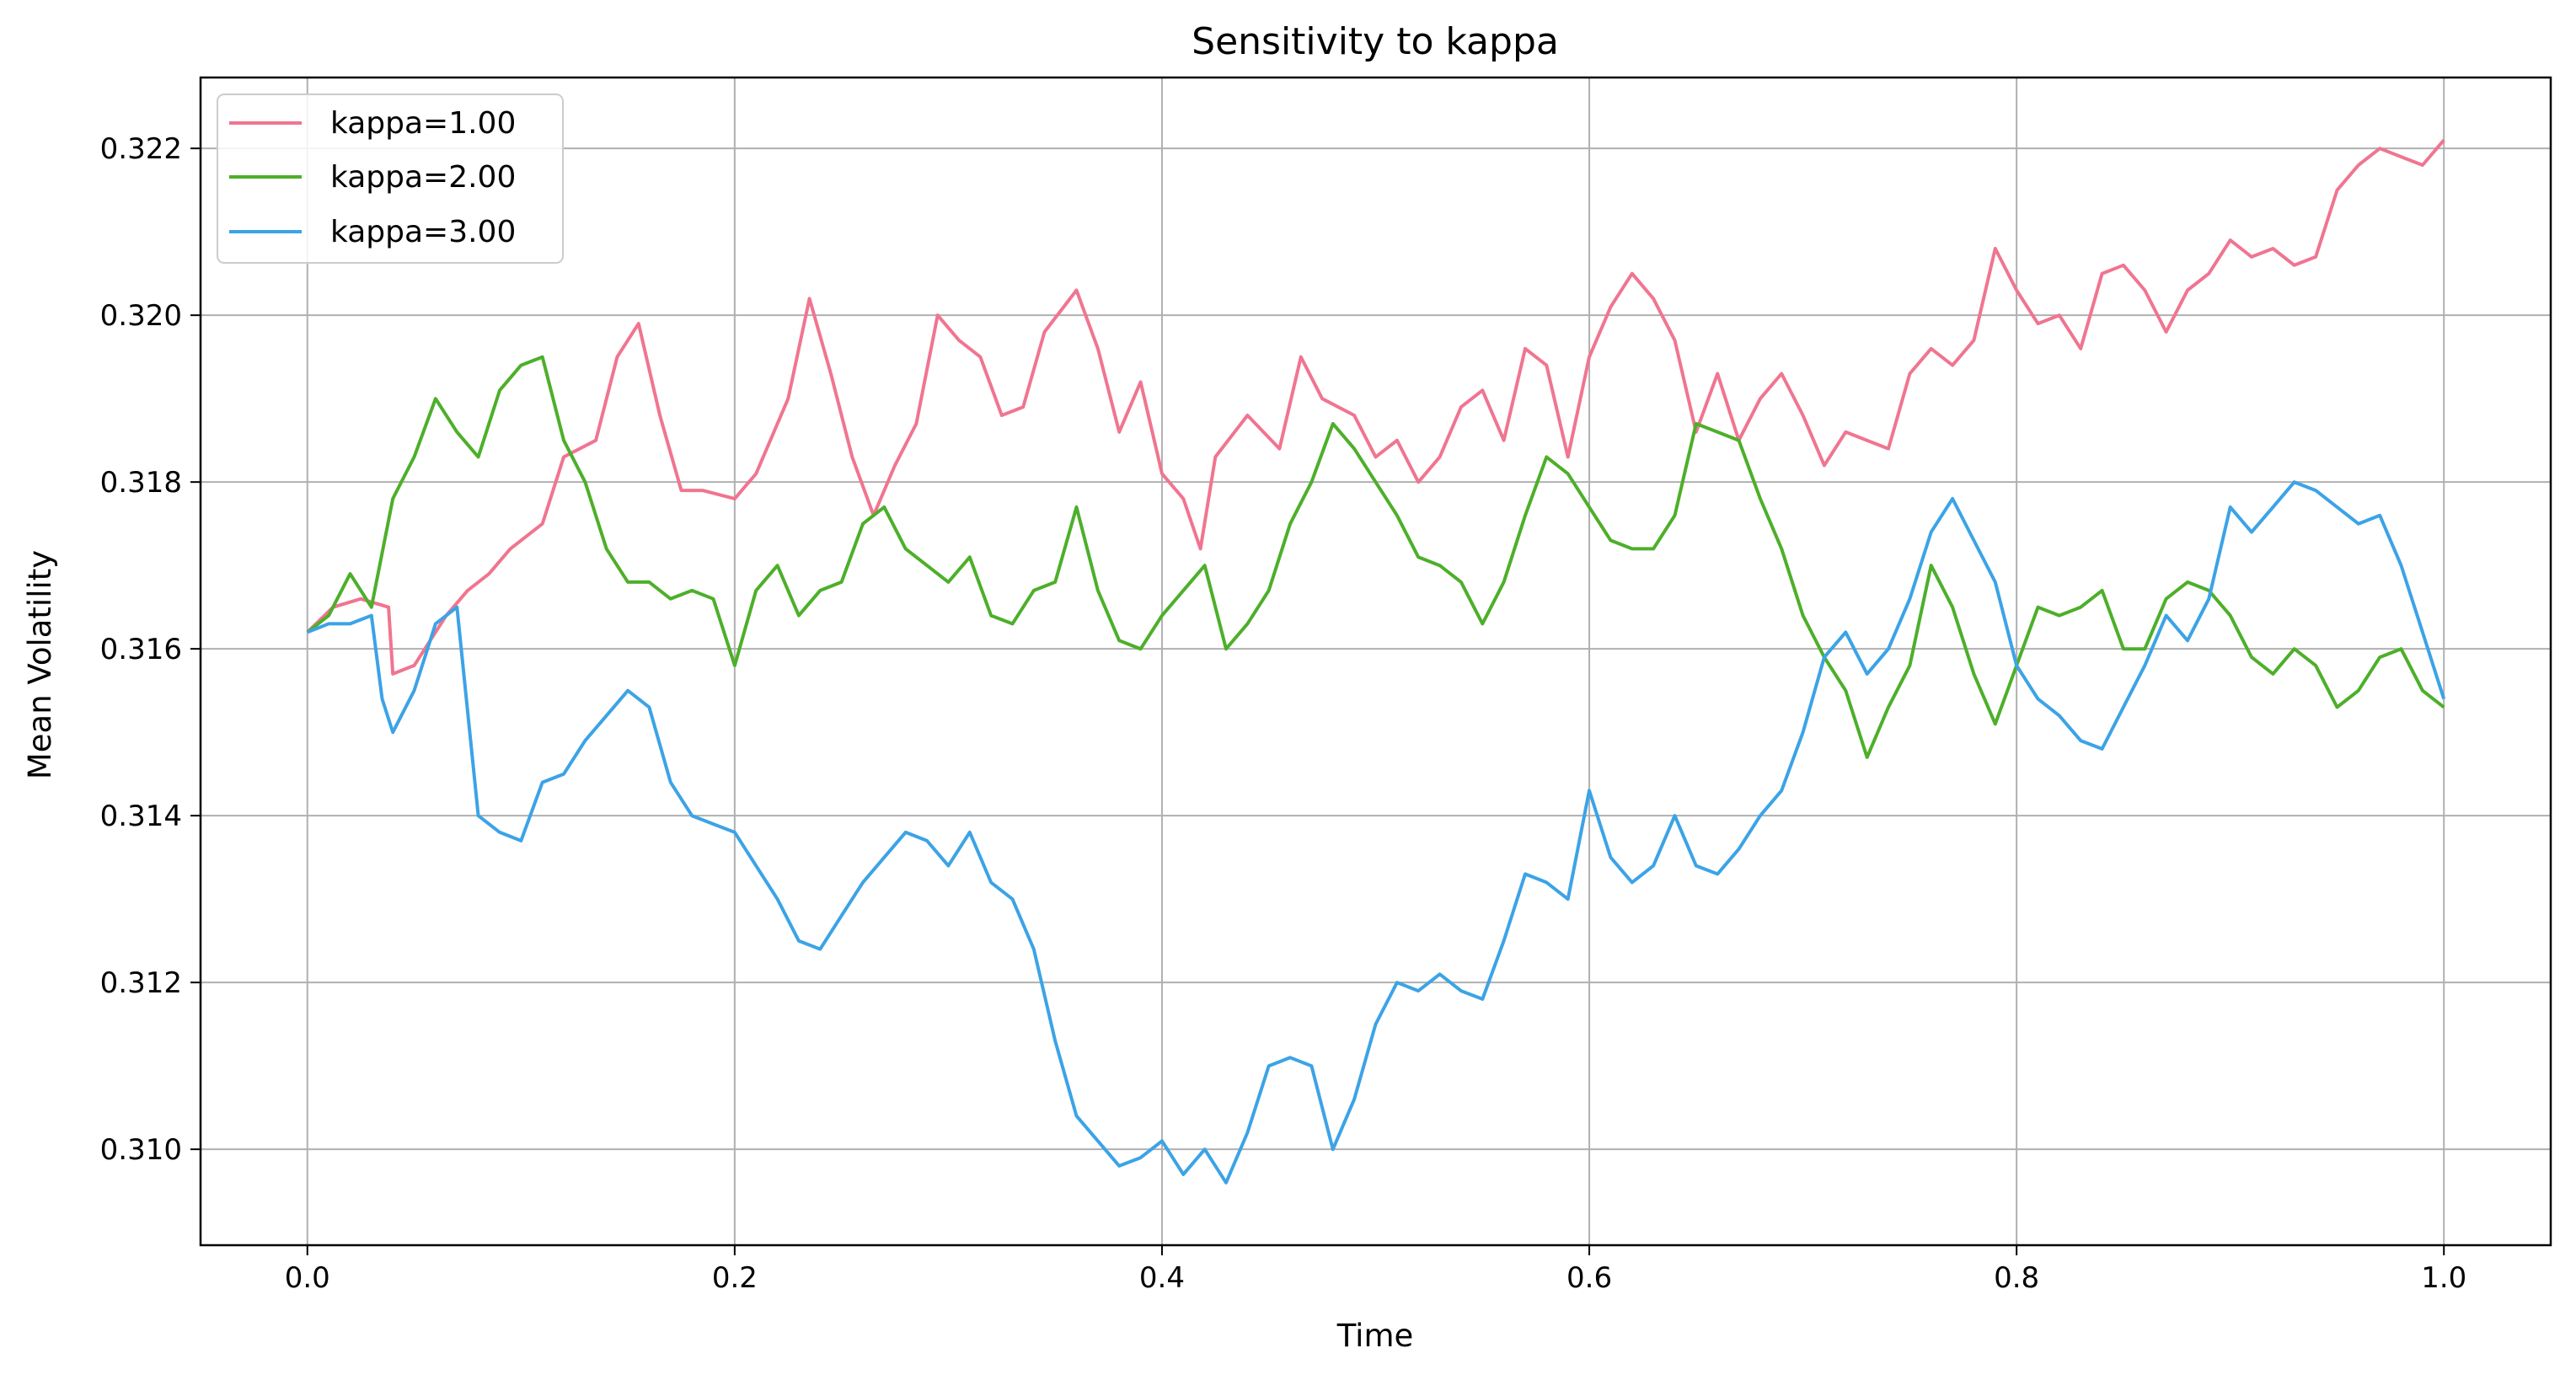 This screenshot has height=1380, width=2576. What do you see at coordinates (141, 816) in the screenshot?
I see `y-tick-label: 0.314` at bounding box center [141, 816].